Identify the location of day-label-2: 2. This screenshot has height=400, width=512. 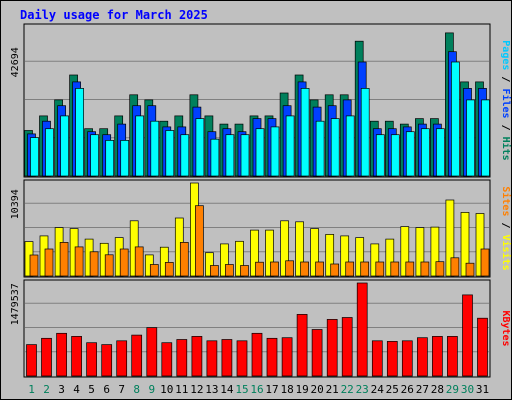
(46, 389).